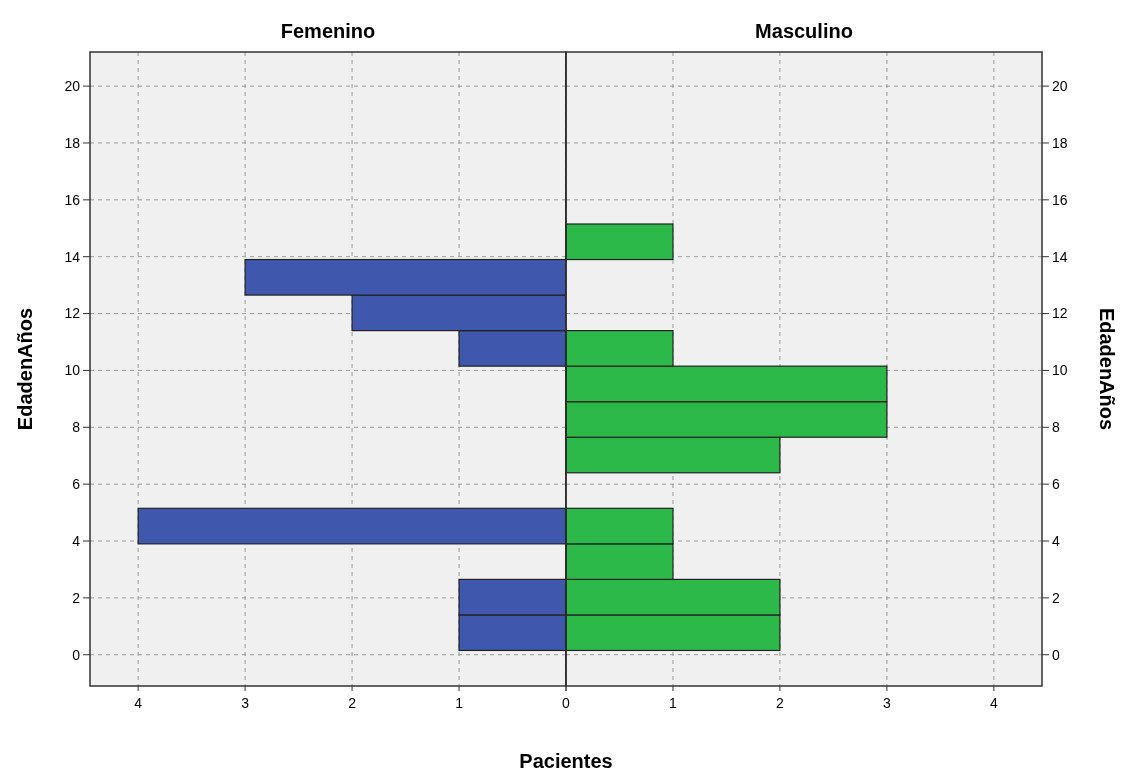 The height and width of the screenshot is (774, 1123). Describe the element at coordinates (566, 703) in the screenshot. I see `x-tick-label: 0` at that location.